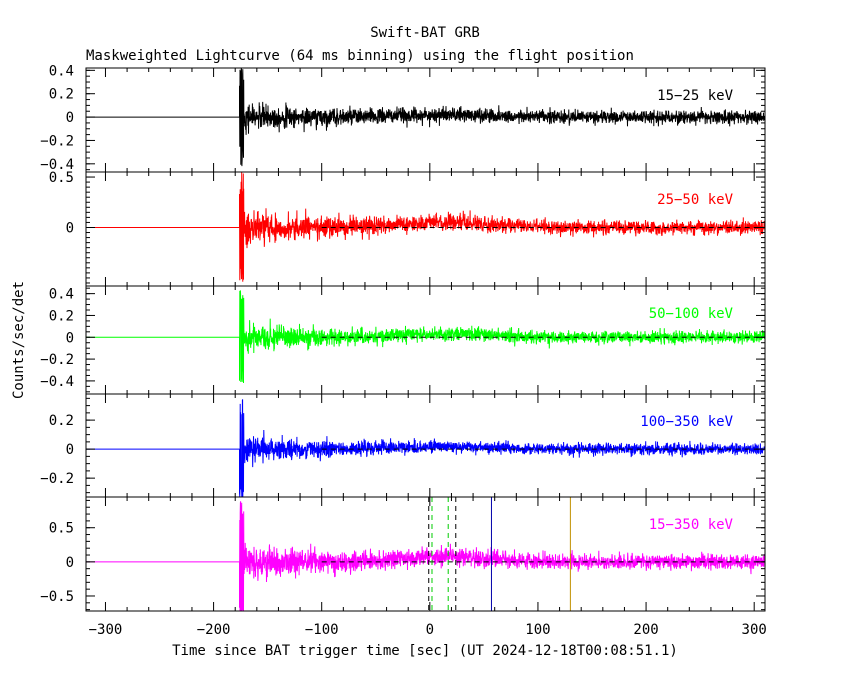 The height and width of the screenshot is (680, 850). What do you see at coordinates (695, 96) in the screenshot?
I see `energy-band-label: 15−25 keV` at bounding box center [695, 96].